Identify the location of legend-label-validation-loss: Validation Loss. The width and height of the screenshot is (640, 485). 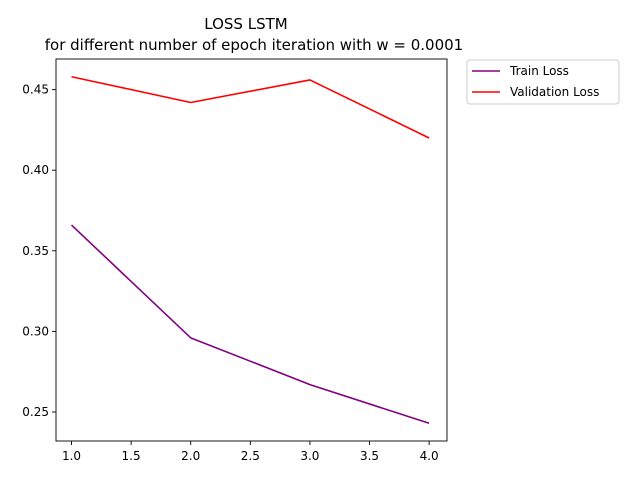
(554, 92).